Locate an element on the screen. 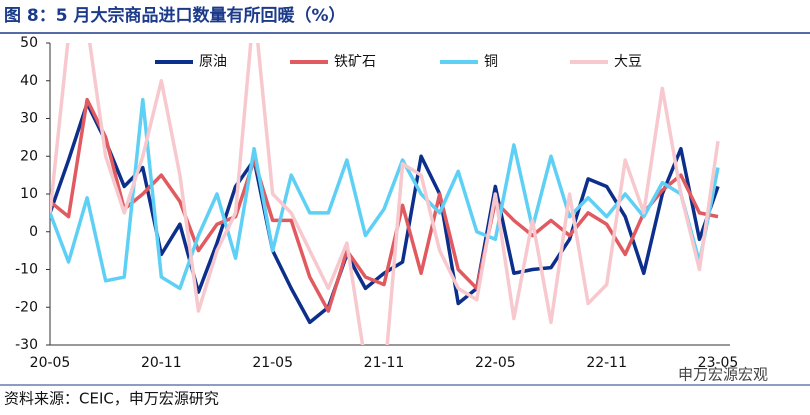  legend-label: 原油 is located at coordinates (213, 62).